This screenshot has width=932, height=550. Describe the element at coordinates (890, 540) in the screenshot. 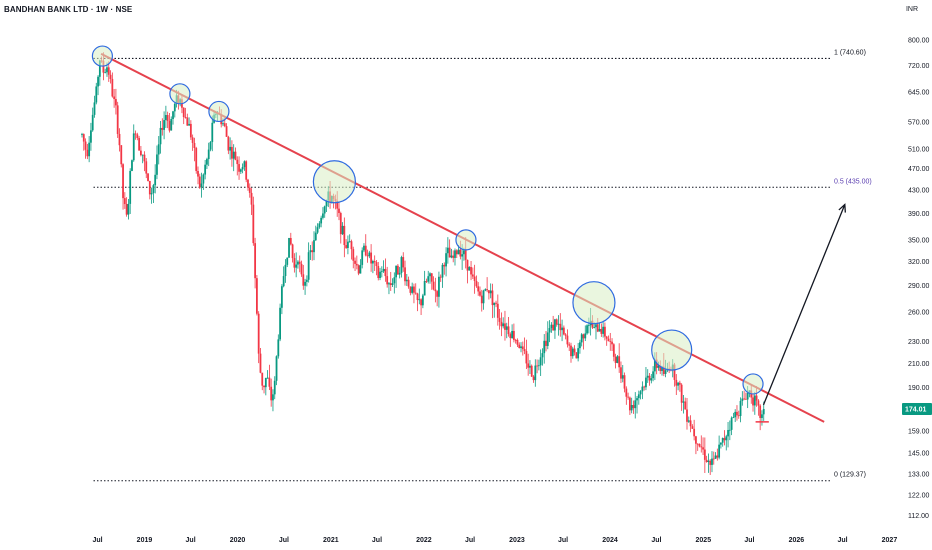

I see `time-tick-label: 2027` at that location.